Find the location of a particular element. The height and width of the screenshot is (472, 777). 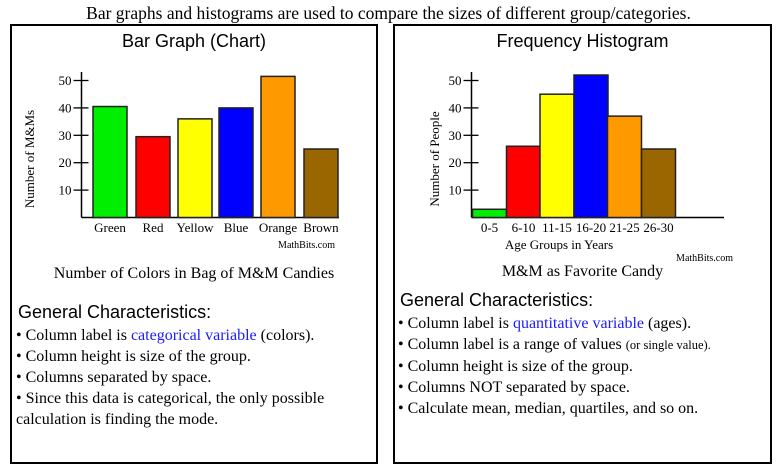

bar-graph-caption: Number of Colors in Bag of M&M Candies is located at coordinates (194, 273).